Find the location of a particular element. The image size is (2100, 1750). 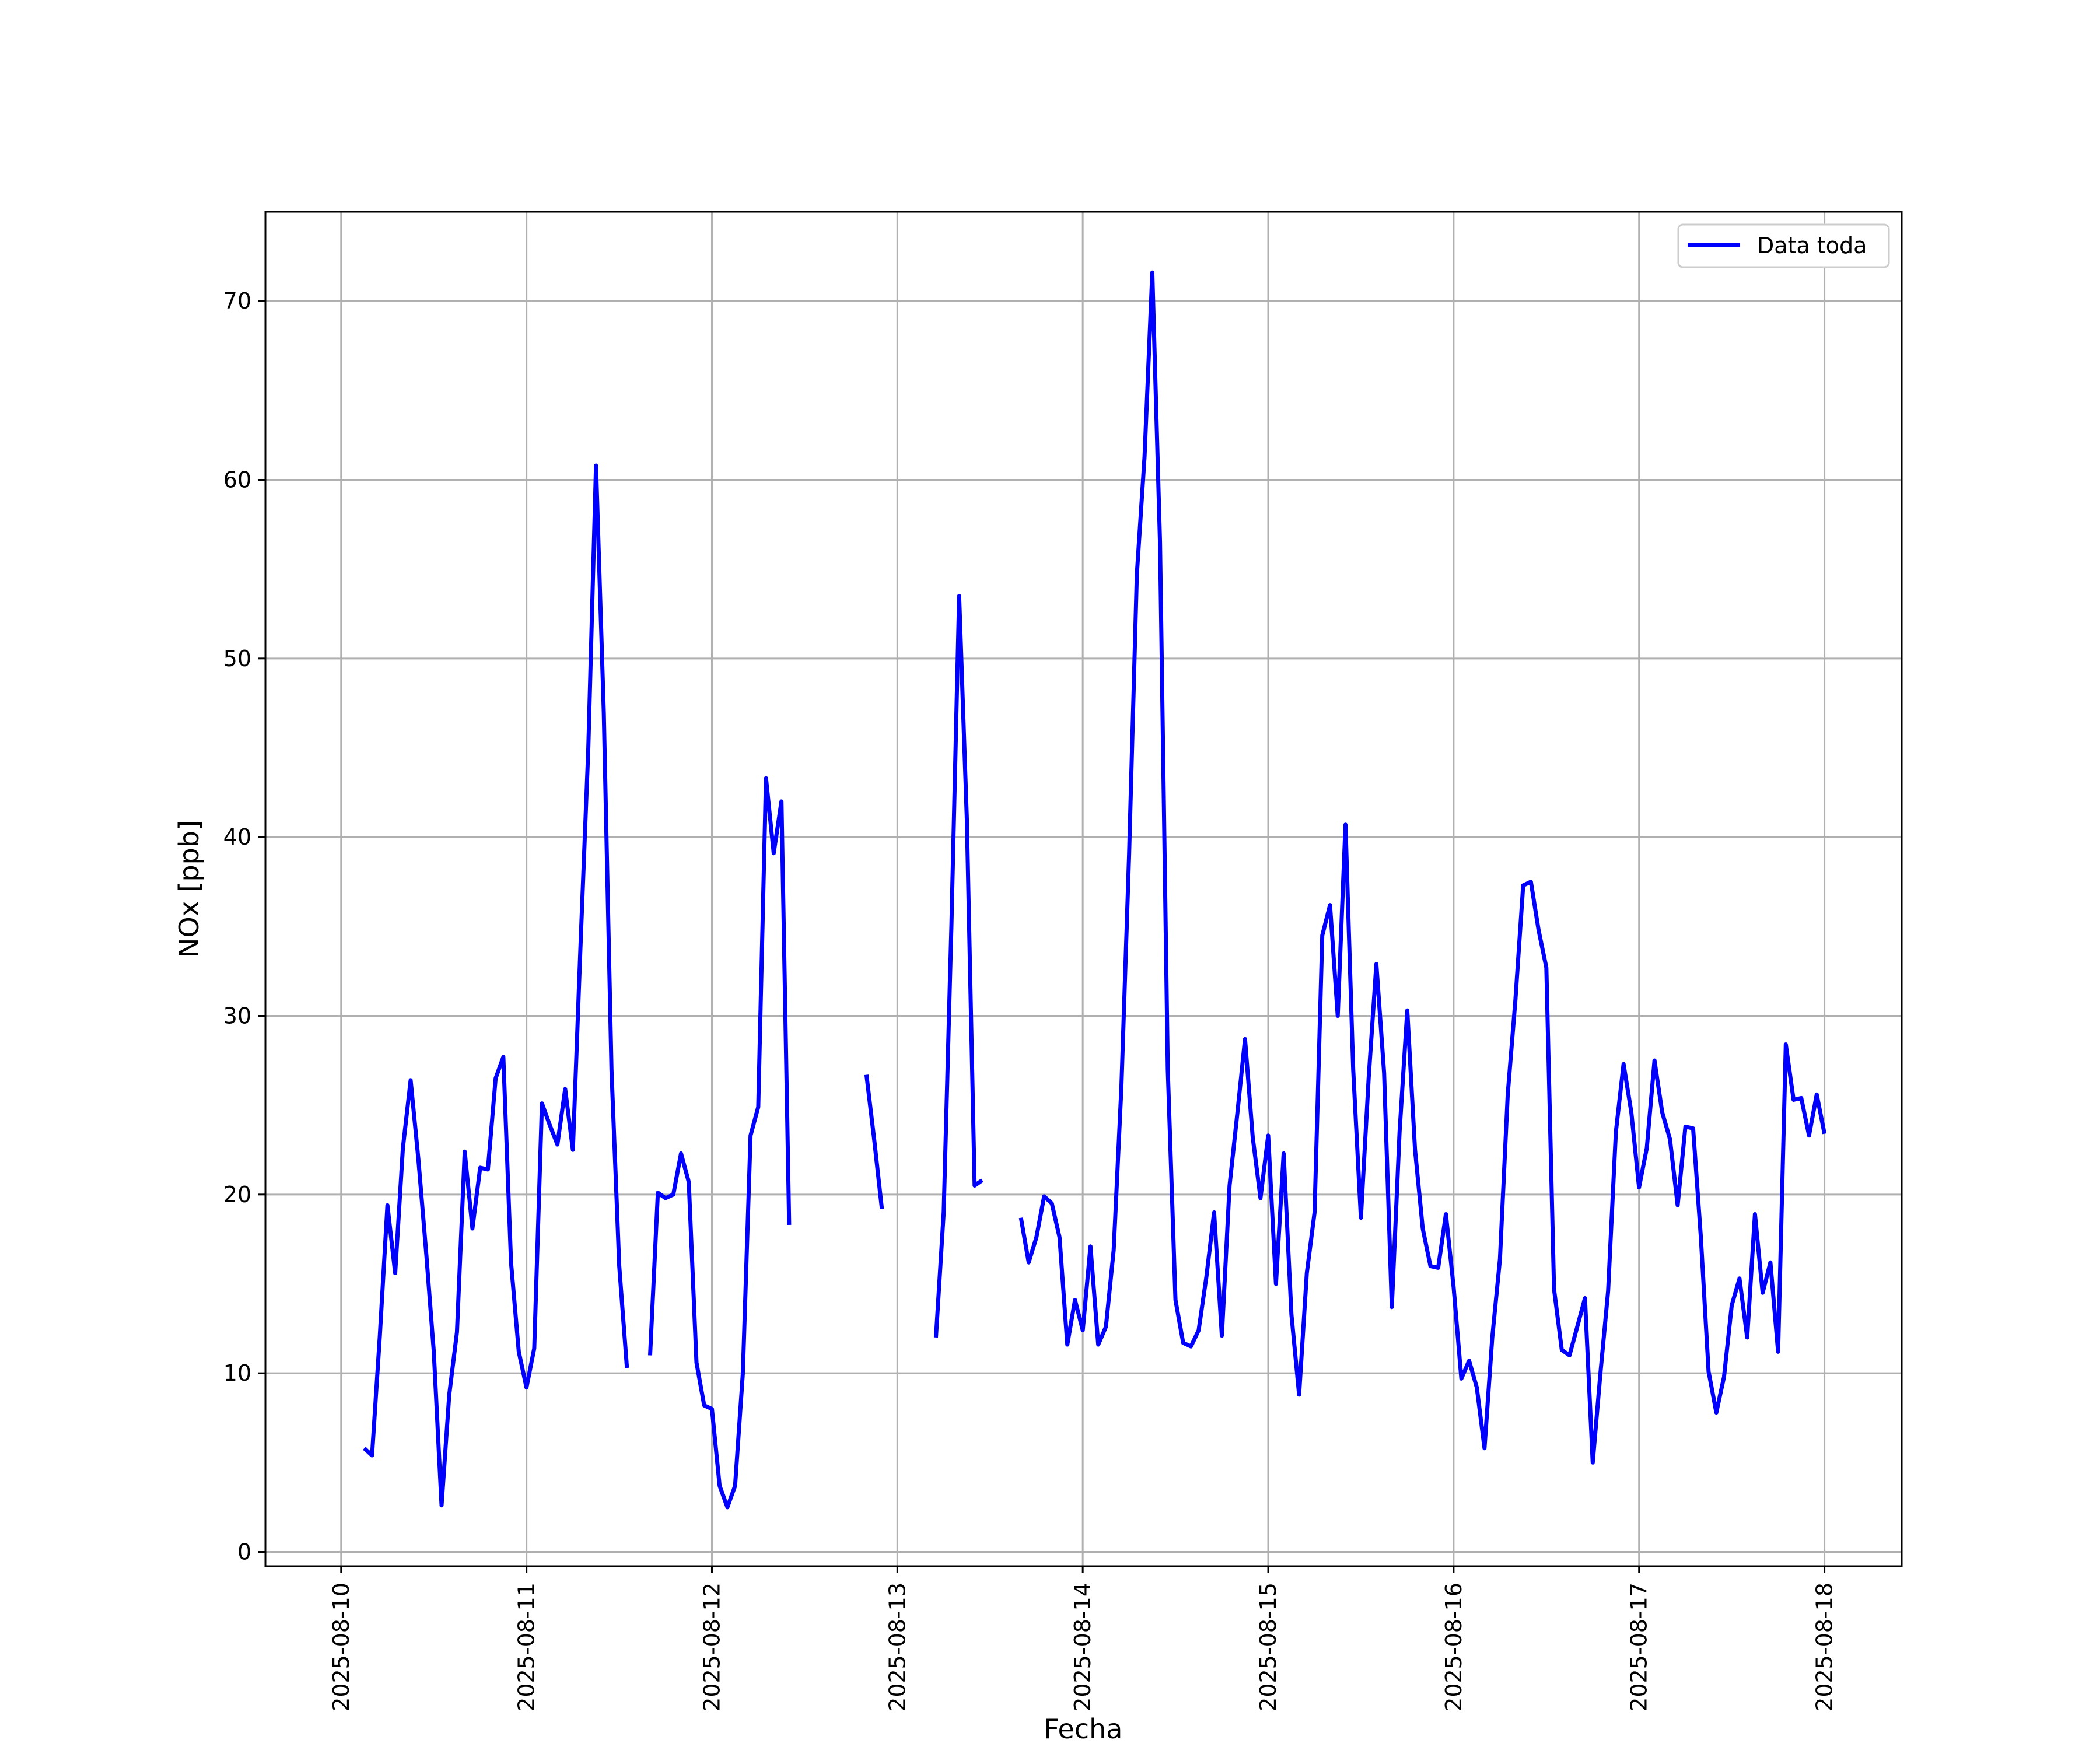

x-tick-label: 2025-08-11 is located at coordinates (527, 1647).